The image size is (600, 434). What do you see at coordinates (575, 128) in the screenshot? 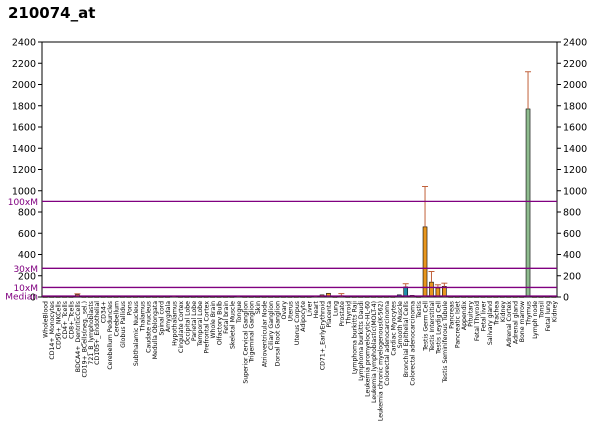
I see `y-tick-label-right: 1600` at bounding box center [575, 128].